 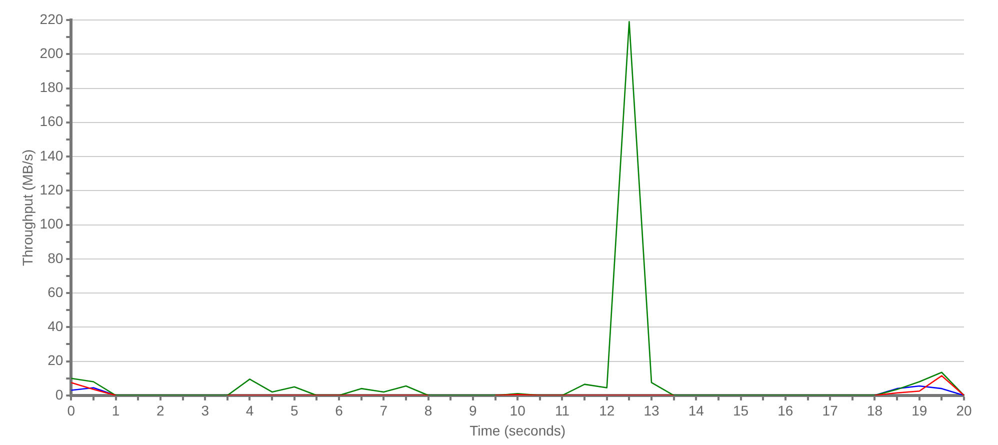 What do you see at coordinates (116, 410) in the screenshot?
I see `x-tick-label: 1` at bounding box center [116, 410].